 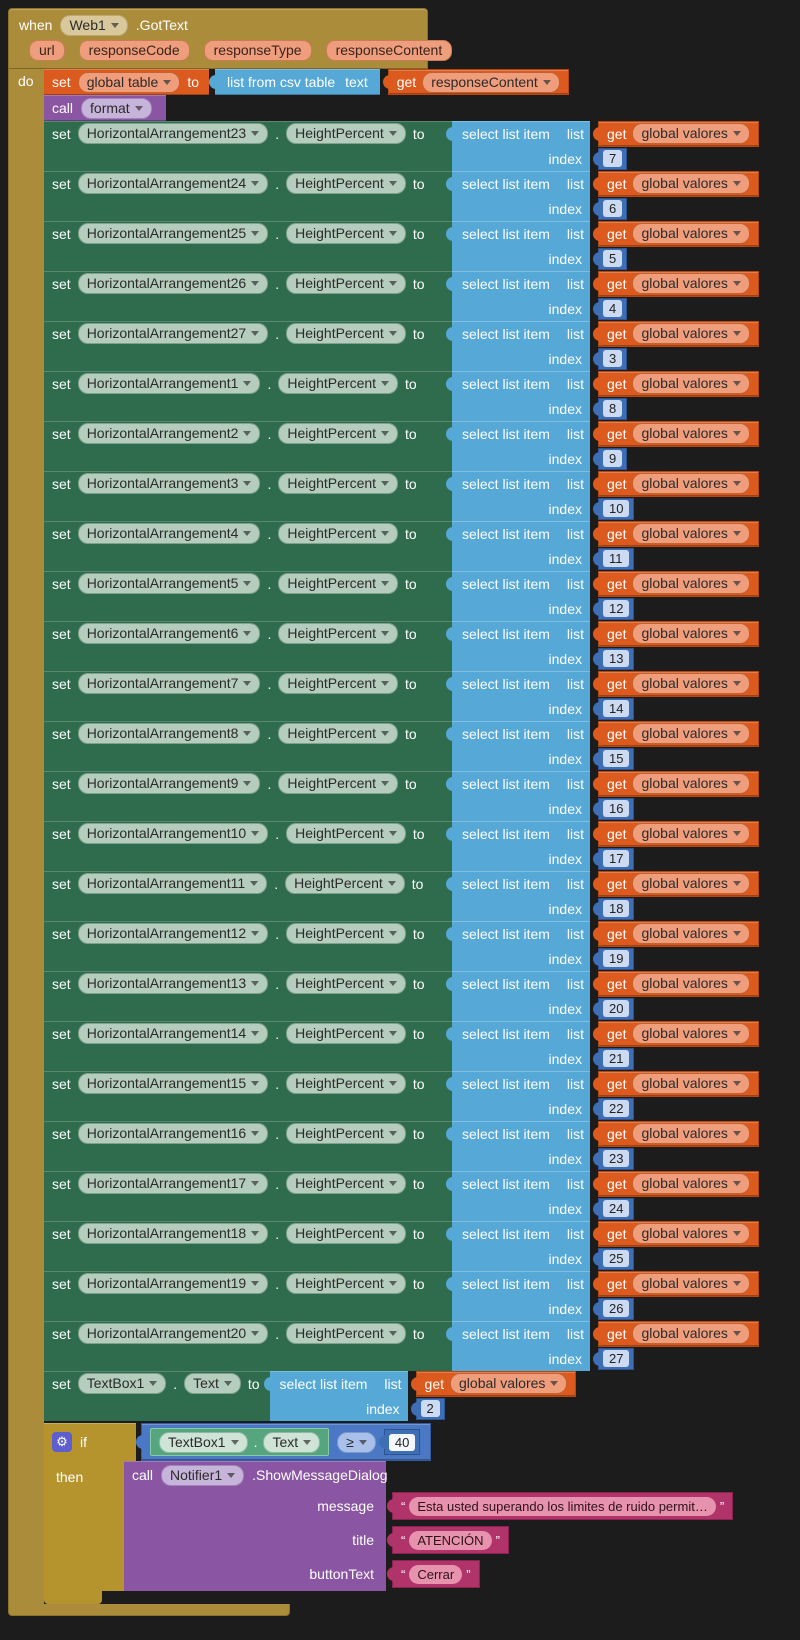 What do you see at coordinates (169, 583) in the screenshot?
I see `component-dropdown: HorizontalArrangement5` at bounding box center [169, 583].